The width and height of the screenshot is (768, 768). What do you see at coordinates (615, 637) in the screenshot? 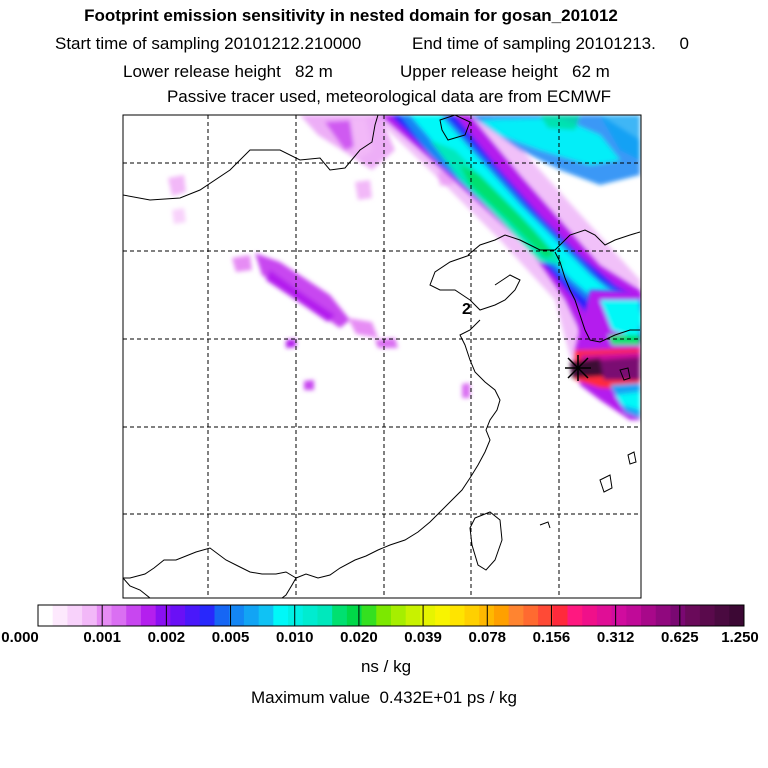
I see `color-scale-tick-label: 0.312` at bounding box center [615, 637].